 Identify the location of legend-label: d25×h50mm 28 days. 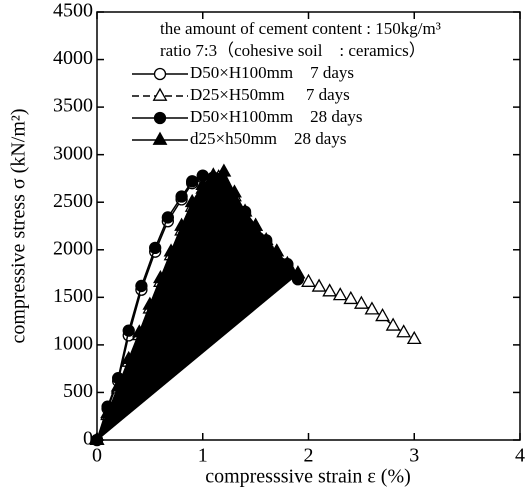
(268, 138).